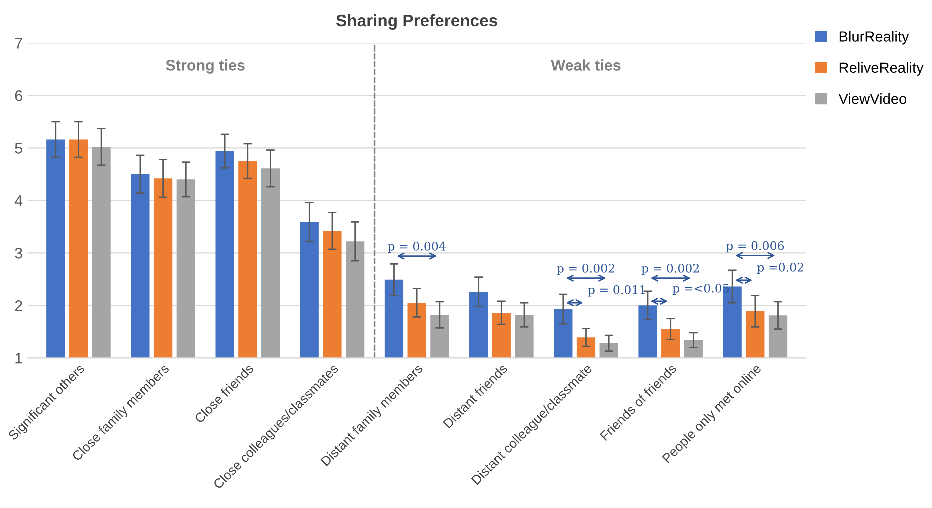 This screenshot has width=932, height=508. Describe the element at coordinates (875, 38) in the screenshot. I see `legend-label: BlurReality` at that location.